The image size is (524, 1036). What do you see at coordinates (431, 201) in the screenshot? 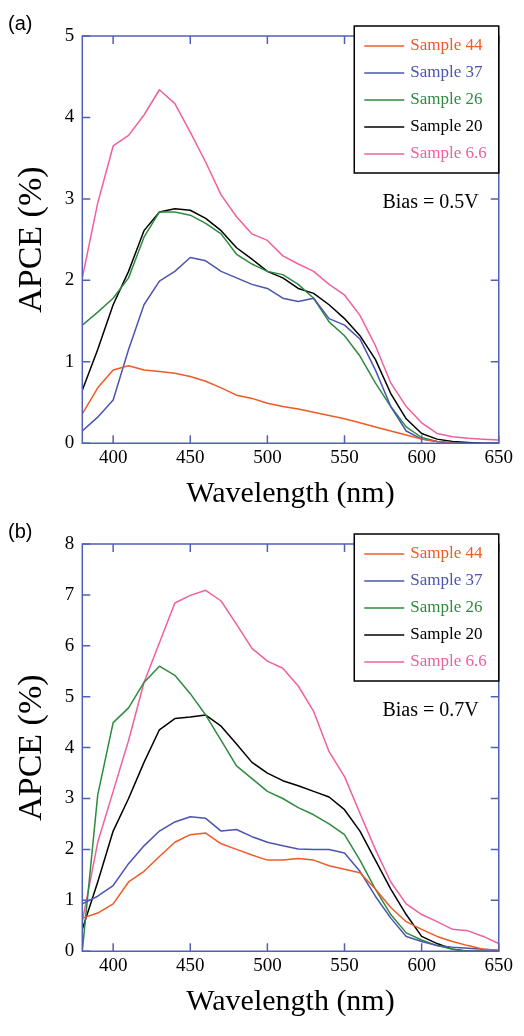
I see `annotation: Bias = 0.5V` at bounding box center [431, 201].